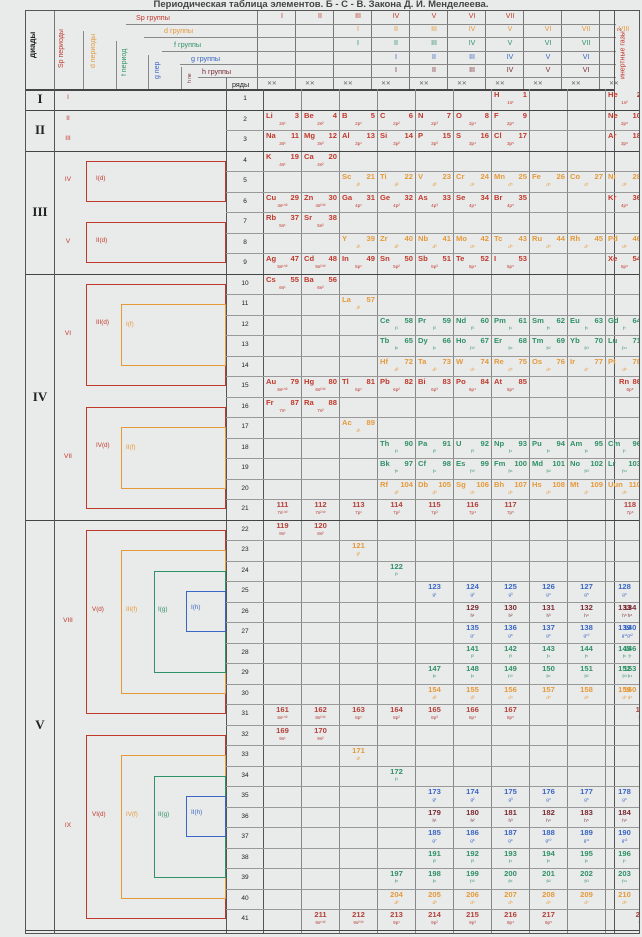 This screenshot has height=937, width=642. Describe the element at coordinates (623, 587) in the screenshot. I see `element-symbol-number: 128` at that location.